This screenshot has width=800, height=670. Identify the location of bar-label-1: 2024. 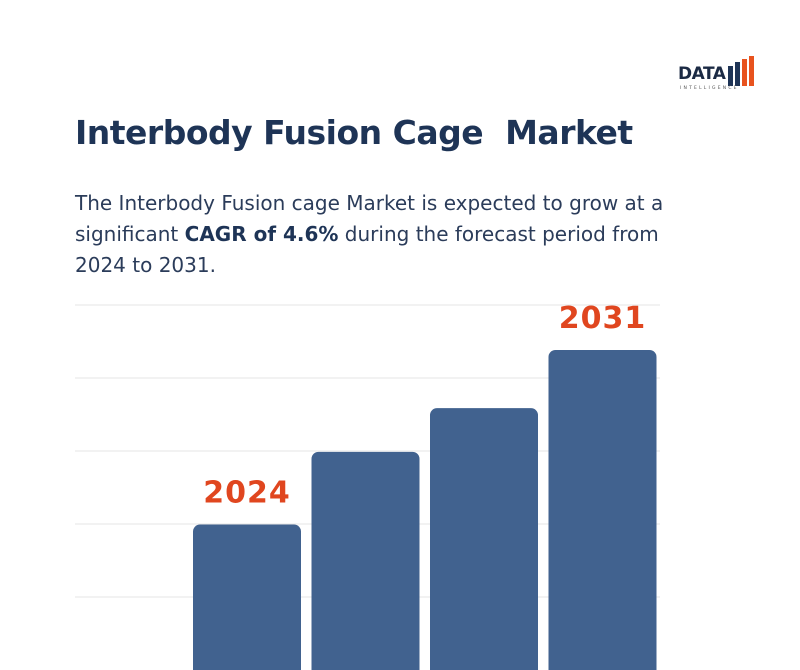
(247, 493).